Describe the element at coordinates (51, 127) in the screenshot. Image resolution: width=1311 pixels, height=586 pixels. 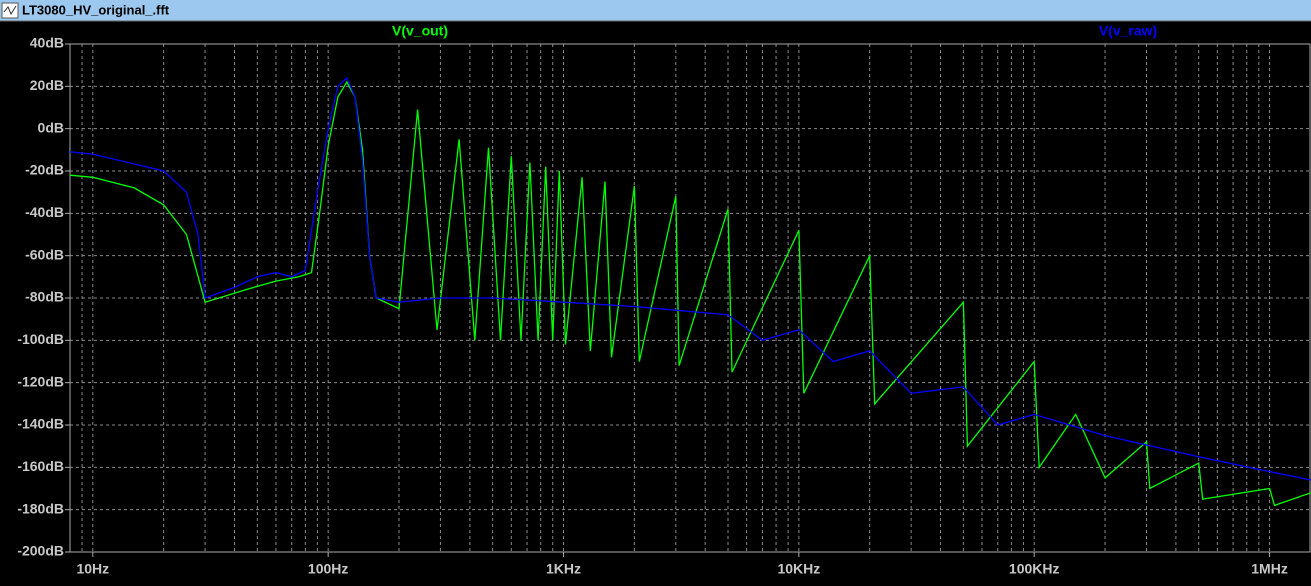
I see `y-tick-label: 0dB` at that location.